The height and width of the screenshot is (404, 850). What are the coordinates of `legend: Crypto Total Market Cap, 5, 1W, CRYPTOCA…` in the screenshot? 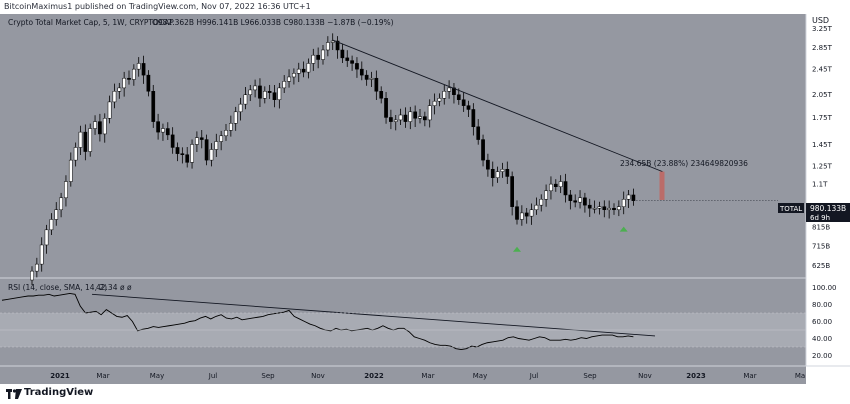 It's located at (201, 22).